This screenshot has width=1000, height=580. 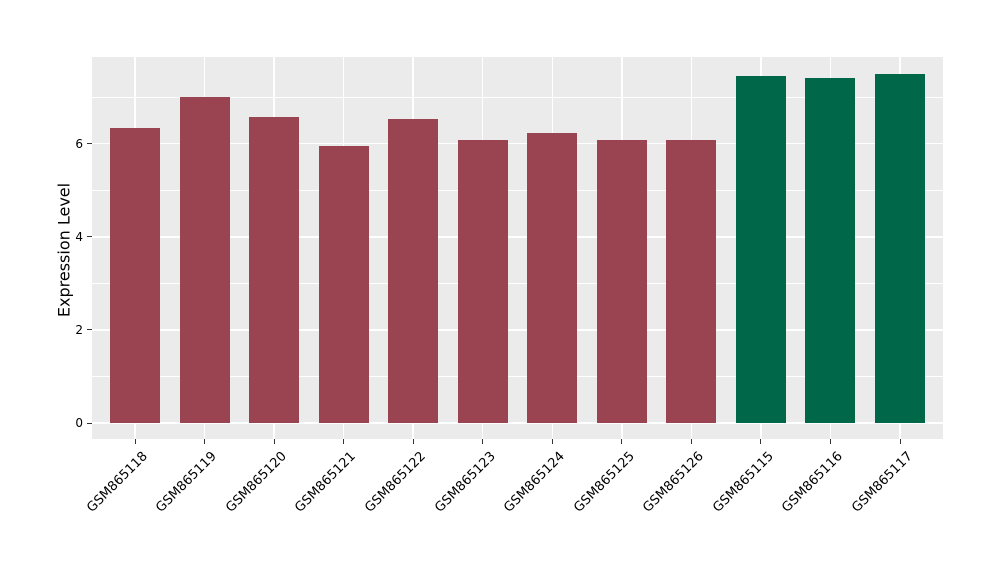 What do you see at coordinates (135, 441) in the screenshot?
I see `x-tick-mark-GSM865118` at bounding box center [135, 441].